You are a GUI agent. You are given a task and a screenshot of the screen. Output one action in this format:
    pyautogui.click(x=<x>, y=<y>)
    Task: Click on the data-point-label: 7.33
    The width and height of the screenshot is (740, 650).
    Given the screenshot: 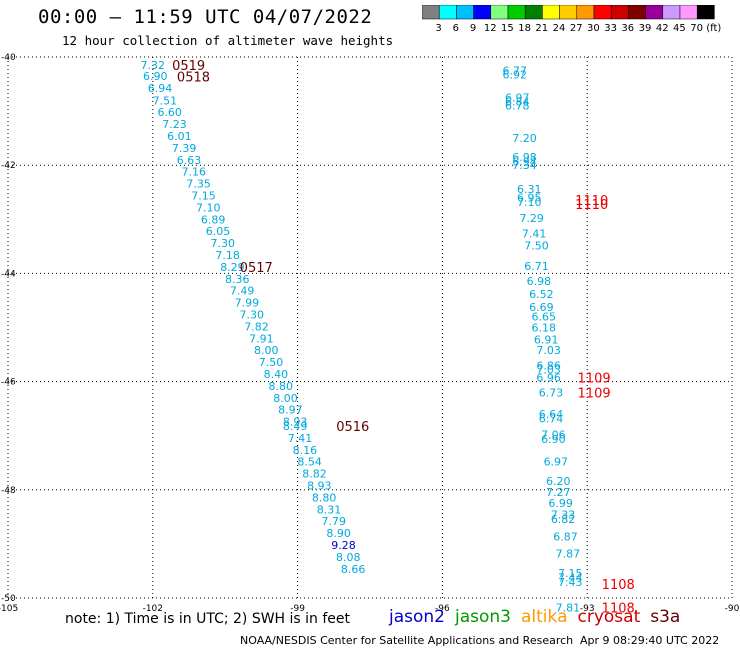 What is the action you would take?
    pyautogui.click(x=563, y=515)
    